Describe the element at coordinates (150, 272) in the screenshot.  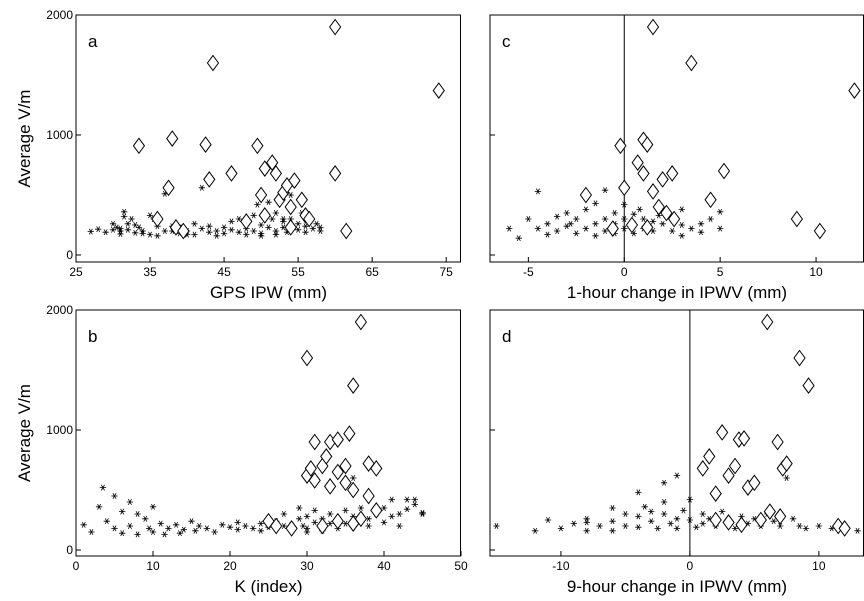
I see `x-tick-label: 35` at that location.